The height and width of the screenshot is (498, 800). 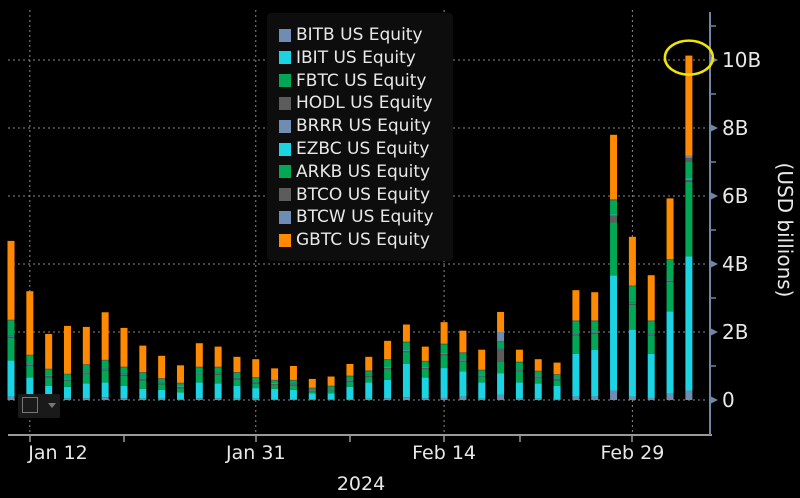 I want to click on x-tick-label: Jan 12, so click(x=57, y=453).